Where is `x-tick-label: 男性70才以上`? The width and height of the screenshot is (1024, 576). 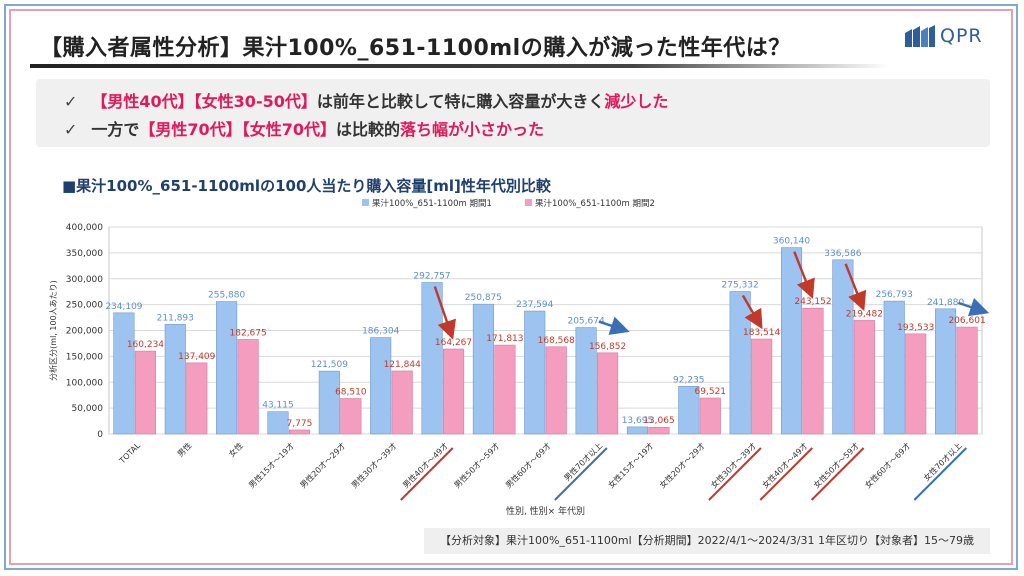
x-tick-label: 男性70才以上 is located at coordinates (583, 461).